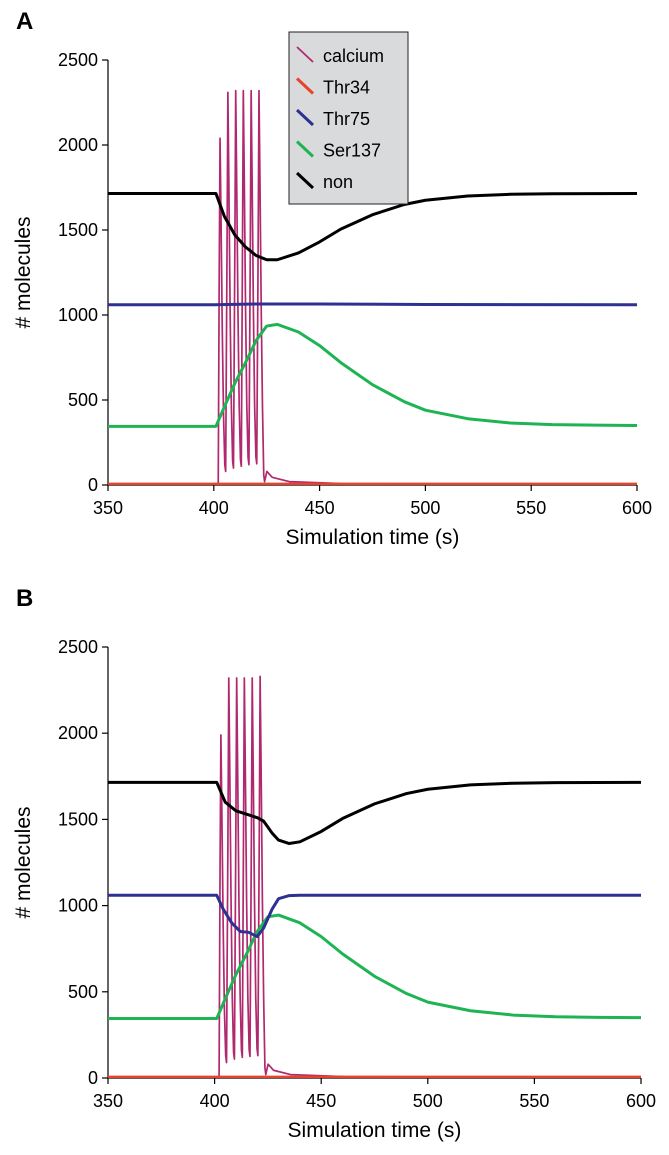 This screenshot has height=1155, width=669. Describe the element at coordinates (305, 54) in the screenshot. I see `legend-swatch-calcium` at that location.